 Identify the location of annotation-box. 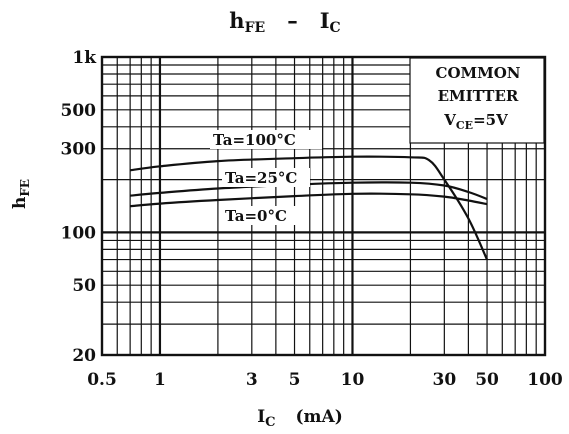
(477, 100).